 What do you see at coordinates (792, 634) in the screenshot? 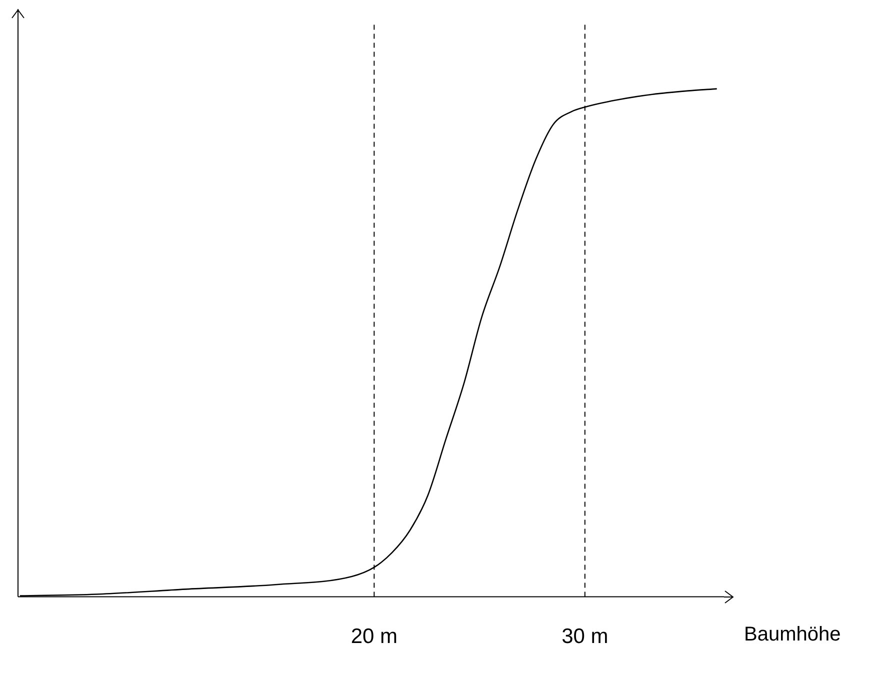
I see `x-axis-title: Baumhöhe` at bounding box center [792, 634].